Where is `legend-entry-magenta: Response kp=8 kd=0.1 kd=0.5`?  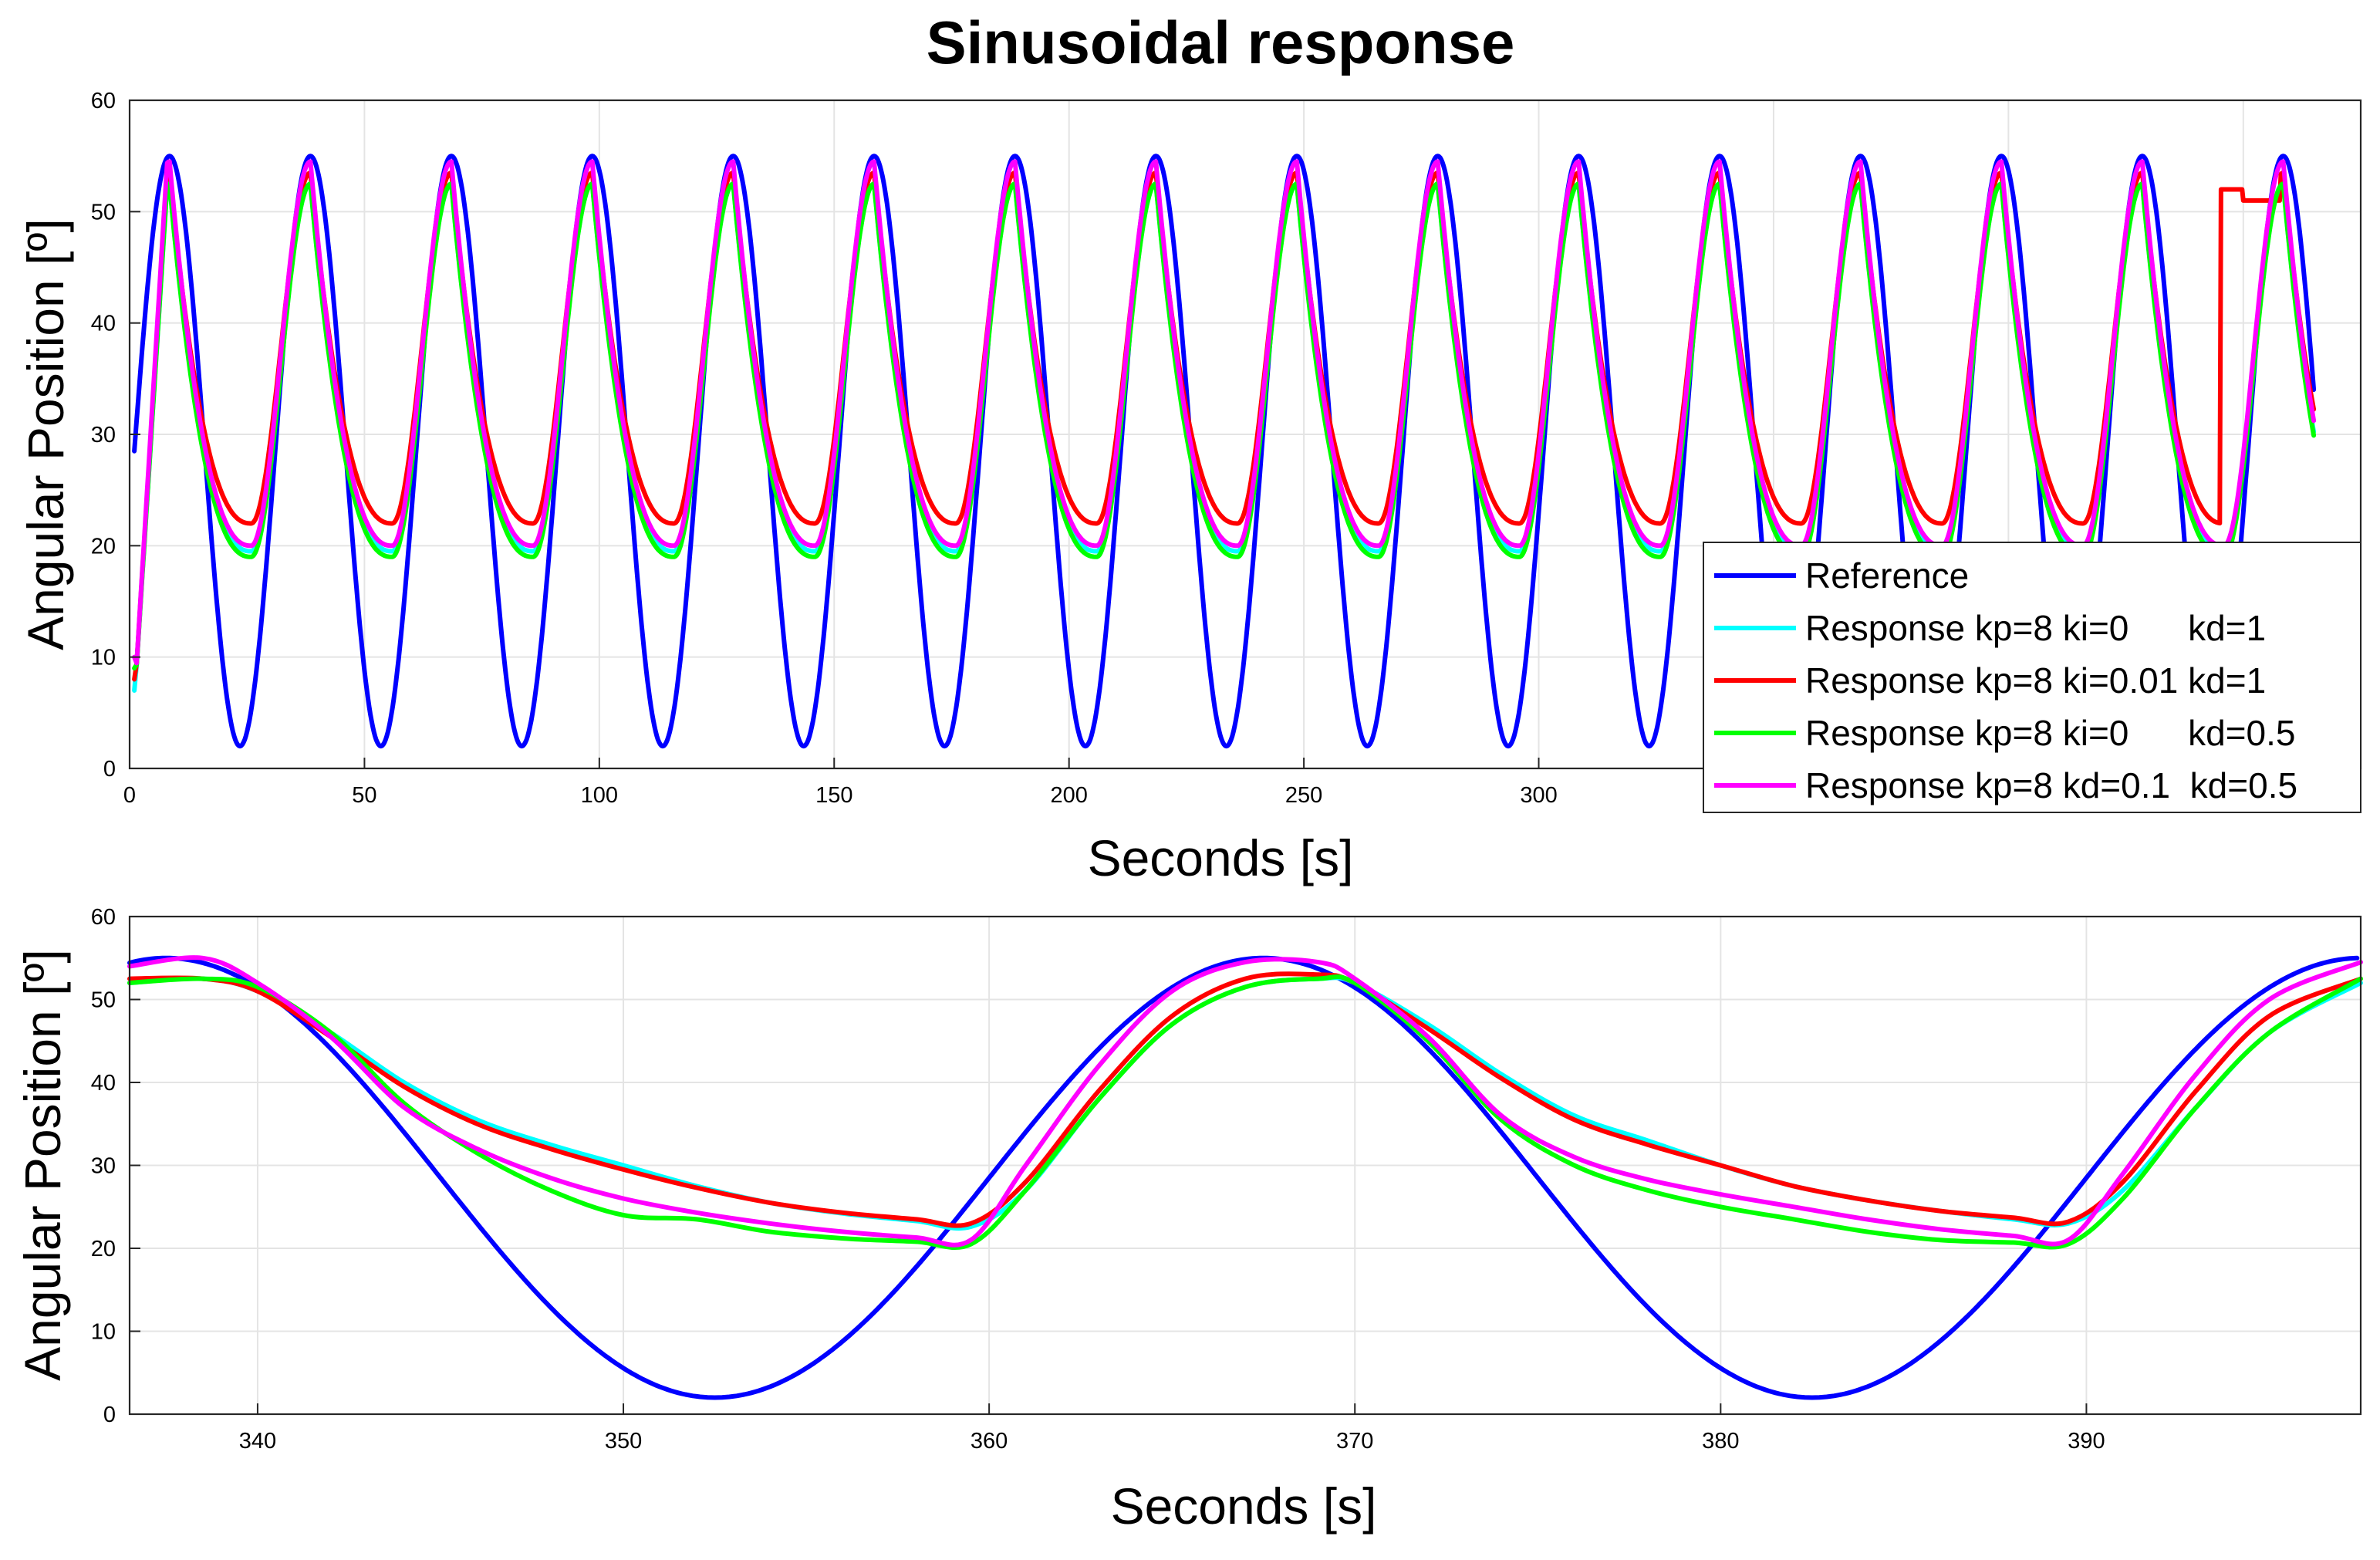
legend-entry-magenta: Response kp=8 kd=0.1 kd=0.5 is located at coordinates (2005, 785).